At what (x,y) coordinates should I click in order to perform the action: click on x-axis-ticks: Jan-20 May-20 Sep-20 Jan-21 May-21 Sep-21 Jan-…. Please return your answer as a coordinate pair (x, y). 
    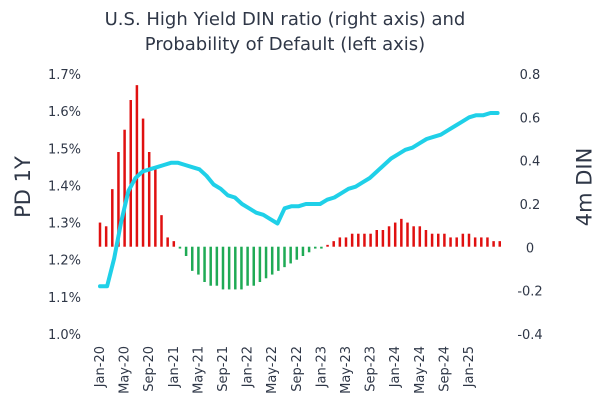
    Looking at the image, I should click on (285, 370).